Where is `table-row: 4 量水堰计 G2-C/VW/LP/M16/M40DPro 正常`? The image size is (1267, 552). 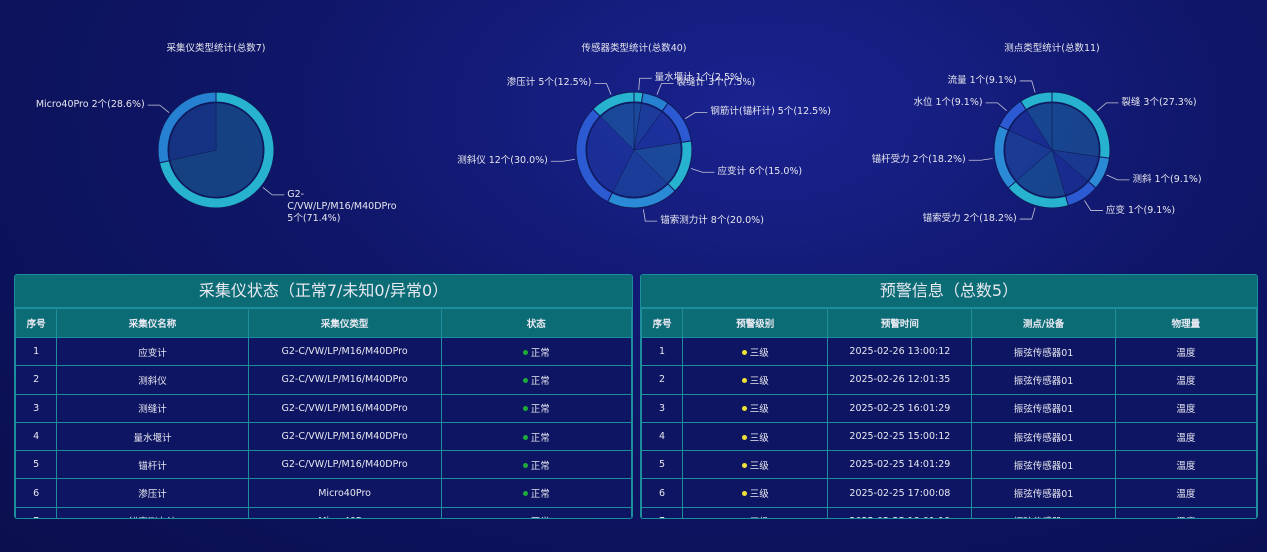
table-row: 4 量水堰计 G2-C/VW/LP/M16/M40DPro 正常 is located at coordinates (323, 436).